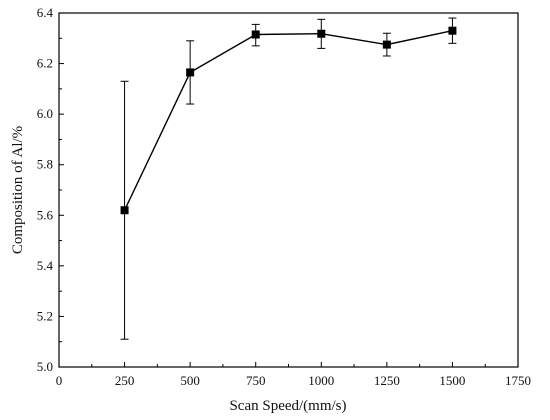 The height and width of the screenshot is (420, 550). I want to click on x-axis: 0 250 500 750 1000 1250 1500 1750, so click(293, 375).